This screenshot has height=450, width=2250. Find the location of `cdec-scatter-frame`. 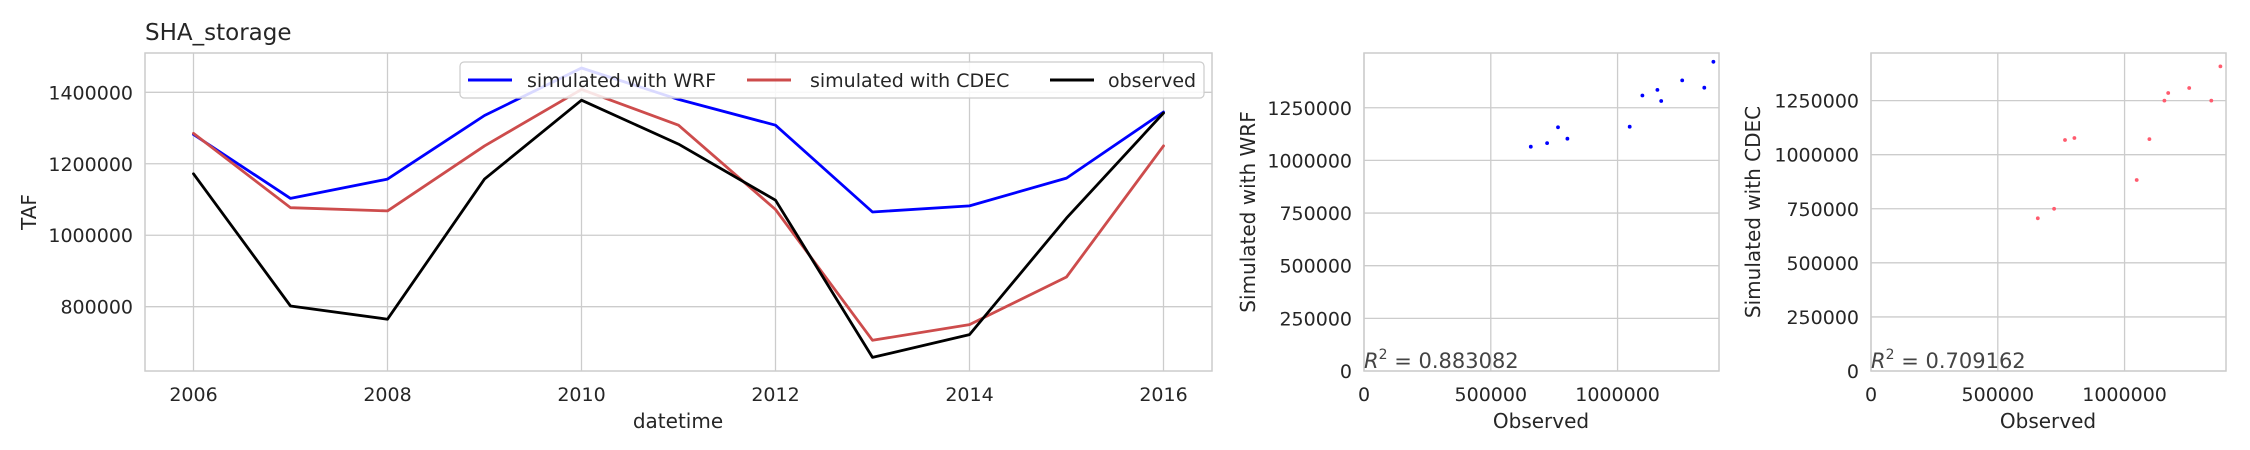

cdec-scatter-frame is located at coordinates (2048, 212).